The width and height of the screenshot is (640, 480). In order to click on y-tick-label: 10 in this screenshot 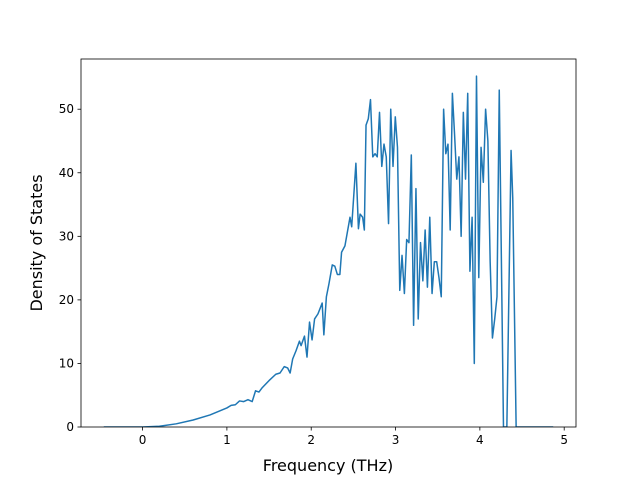, I will do `click(66, 363)`.